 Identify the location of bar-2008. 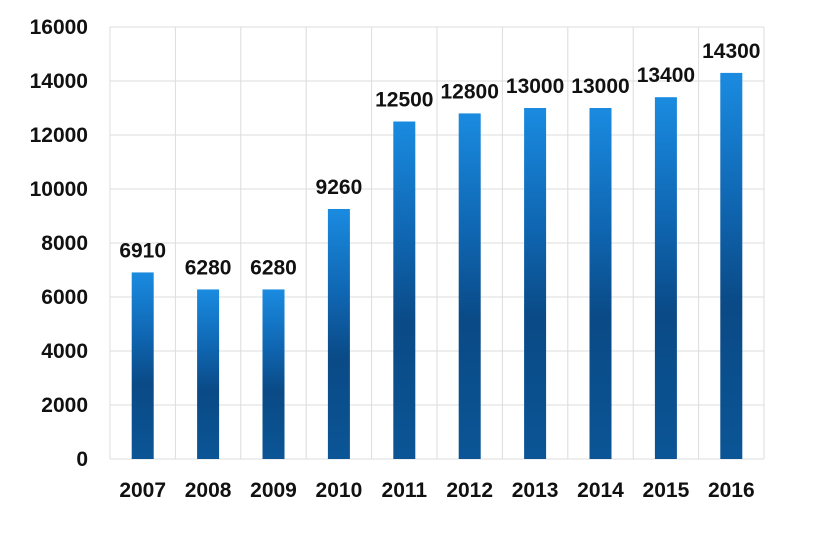
(208, 374).